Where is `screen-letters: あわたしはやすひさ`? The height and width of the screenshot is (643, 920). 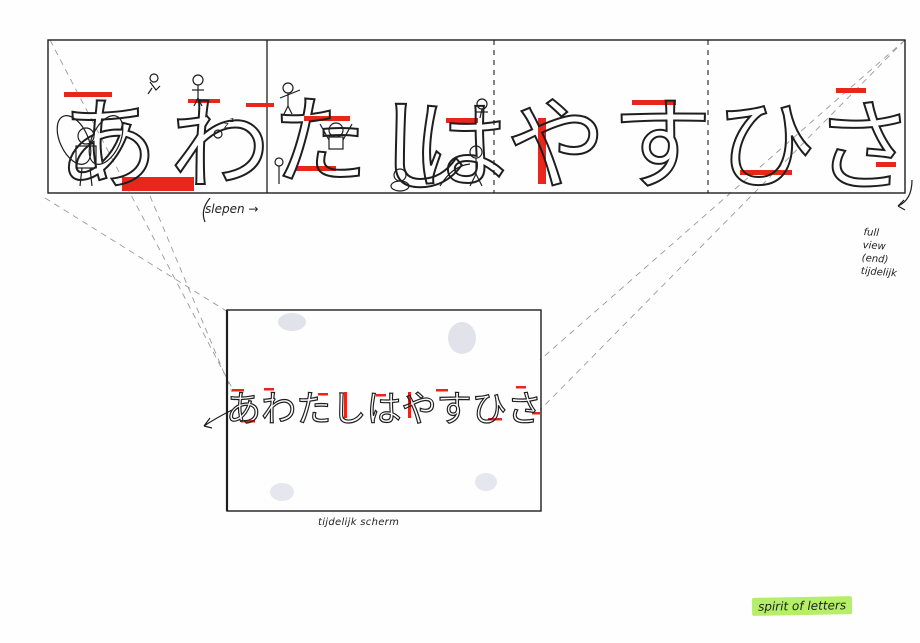
screen-letters: あわたしはやすひさ is located at coordinates (384, 409).